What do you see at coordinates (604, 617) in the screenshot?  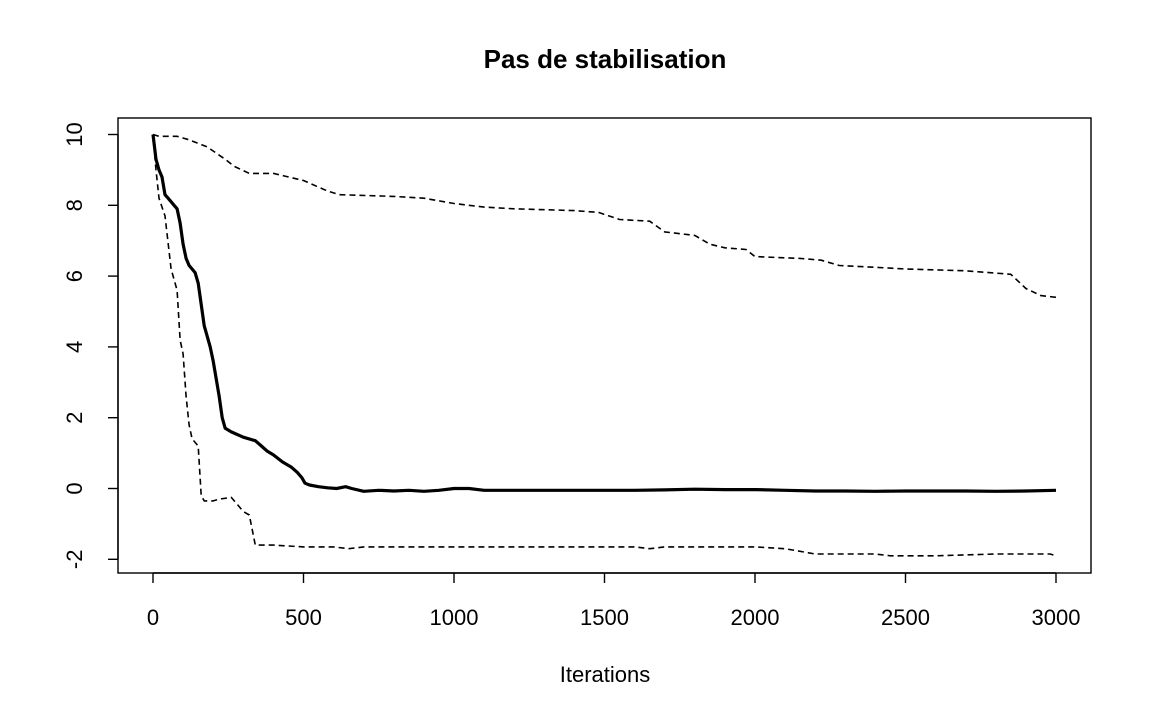 I see `x-tick-label: 1500` at bounding box center [604, 617].